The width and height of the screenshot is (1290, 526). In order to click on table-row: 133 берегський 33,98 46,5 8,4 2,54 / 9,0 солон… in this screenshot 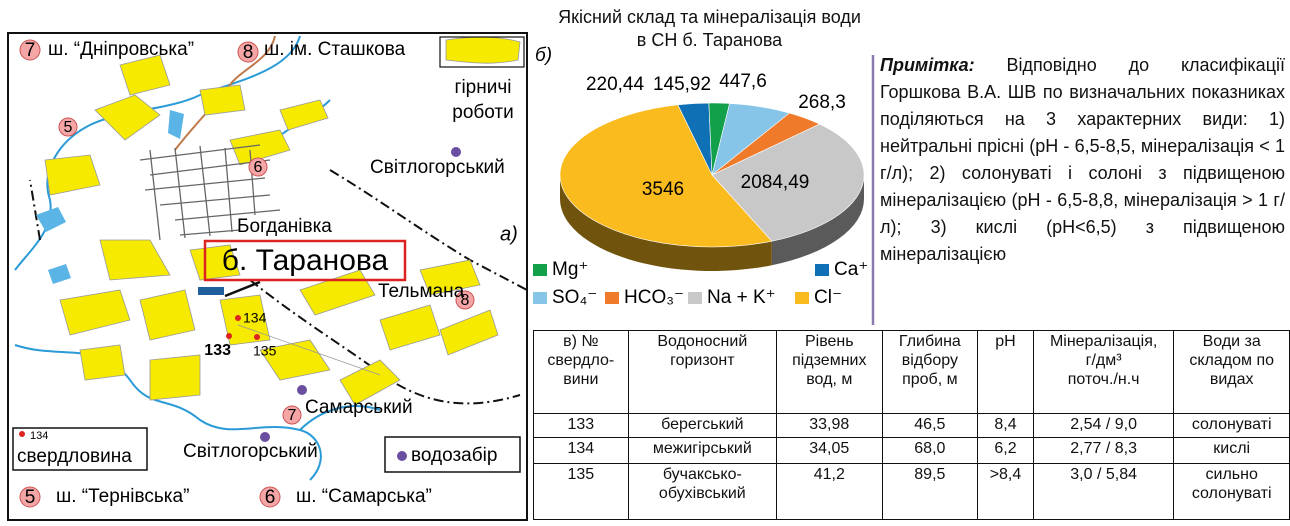, I will do `click(911, 425)`.